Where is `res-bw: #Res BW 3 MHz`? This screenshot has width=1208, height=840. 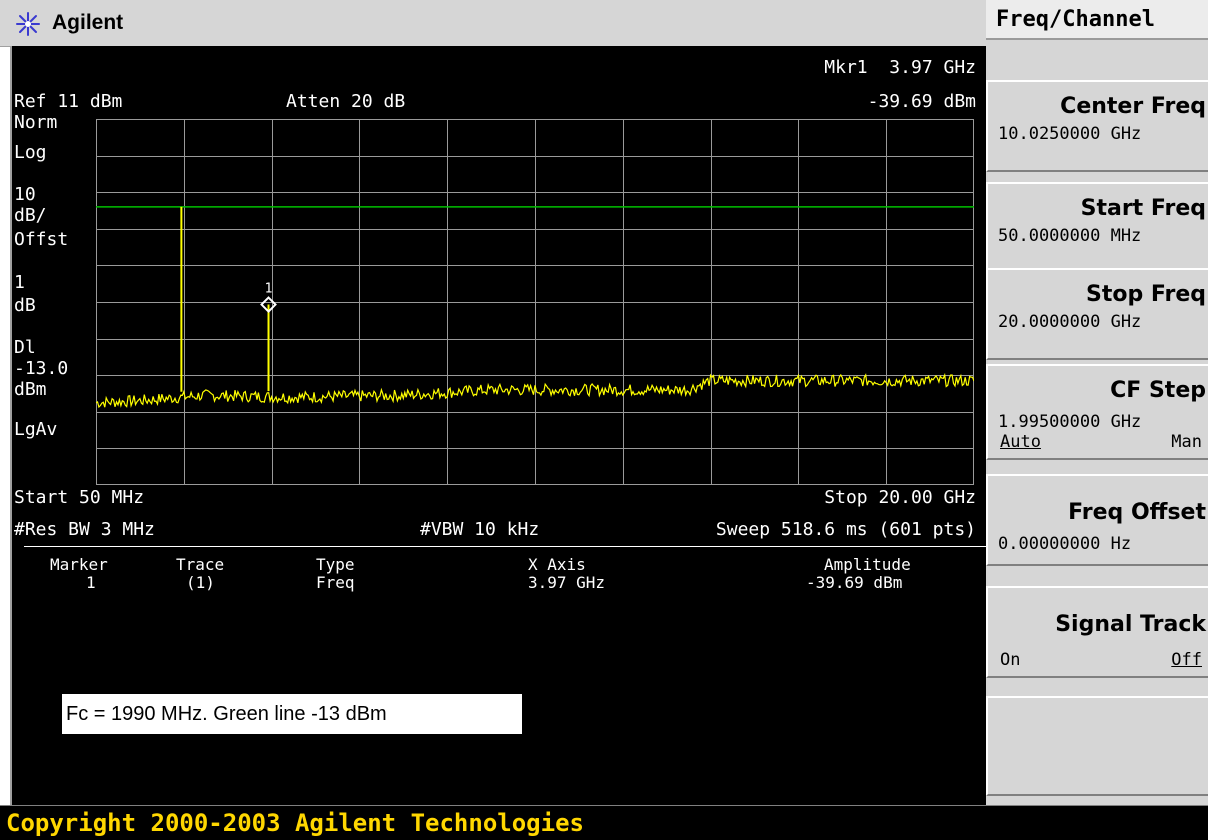 res-bw: #Res BW 3 MHz is located at coordinates (84, 529).